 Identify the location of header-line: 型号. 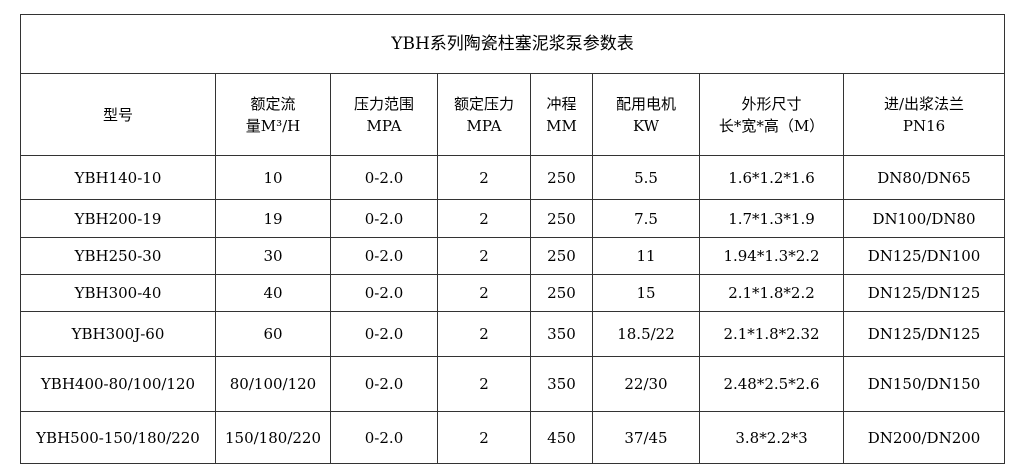
(117, 114).